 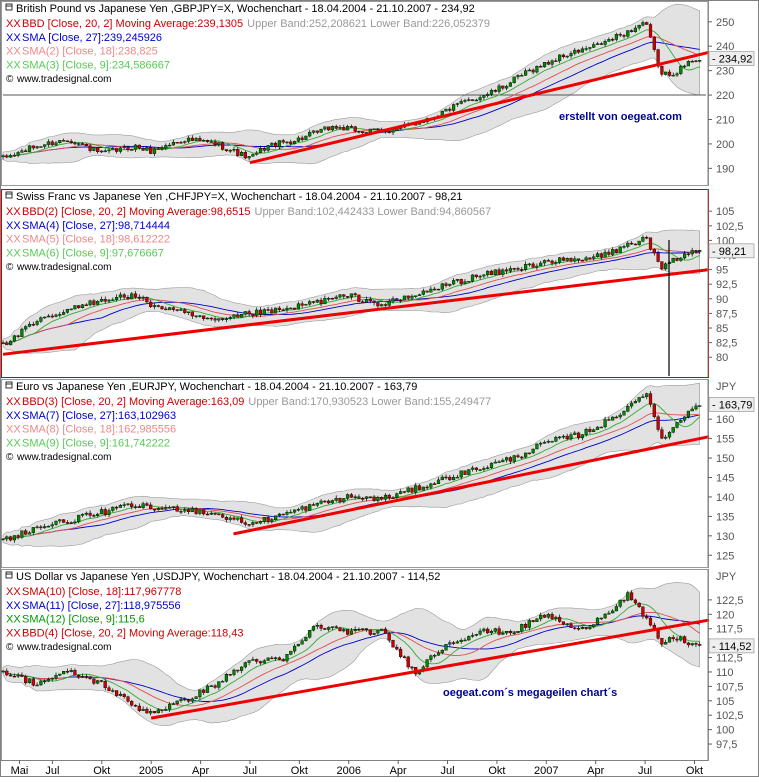 What do you see at coordinates (726, 745) in the screenshot?
I see `y-tick-label: 97,5` at bounding box center [726, 745].